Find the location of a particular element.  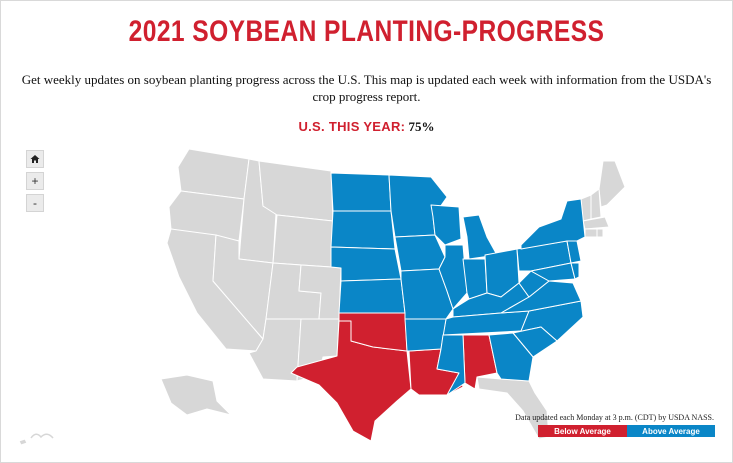

state-ar is located at coordinates (425, 335).